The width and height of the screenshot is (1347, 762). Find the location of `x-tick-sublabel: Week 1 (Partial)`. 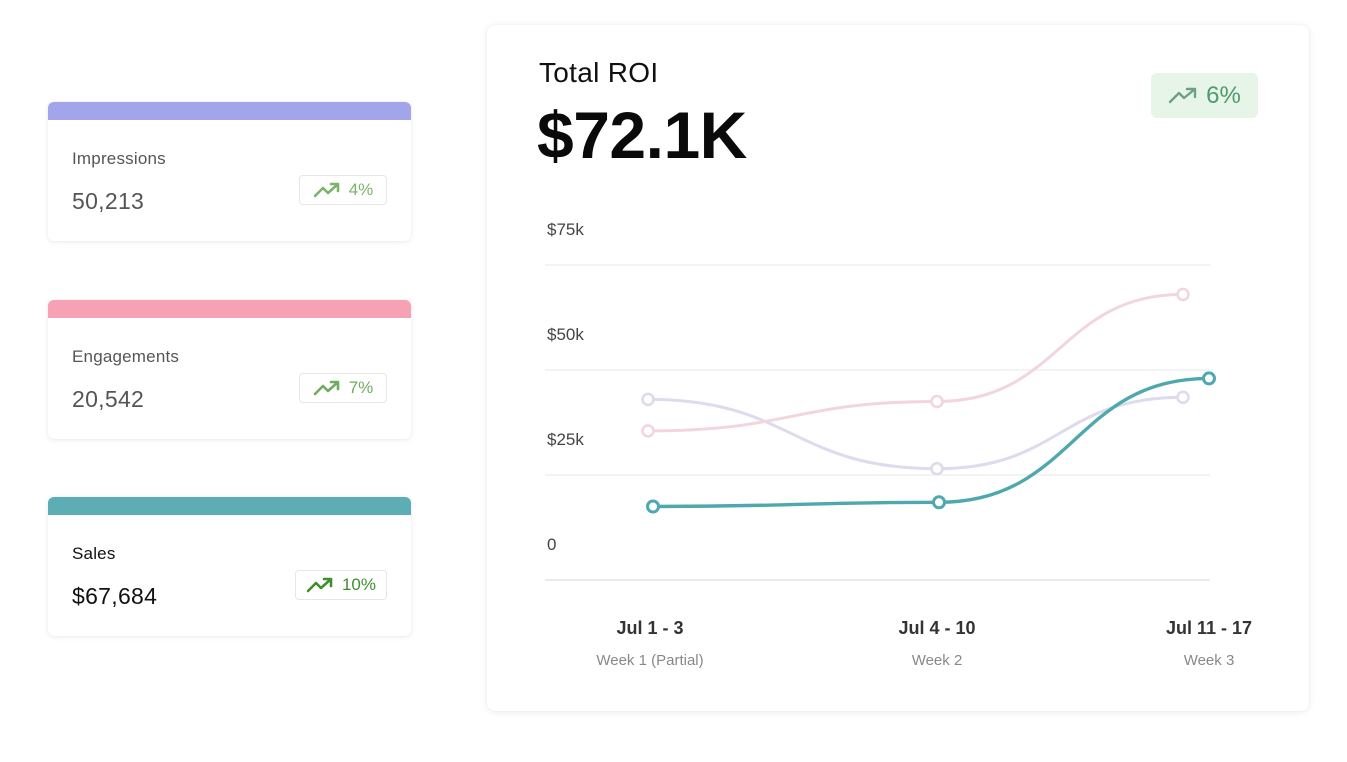

x-tick-sublabel: Week 1 (Partial) is located at coordinates (649, 660).